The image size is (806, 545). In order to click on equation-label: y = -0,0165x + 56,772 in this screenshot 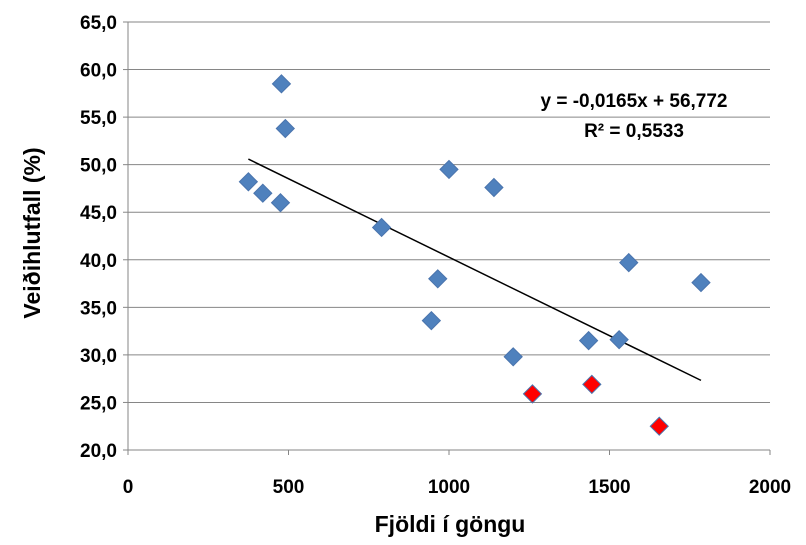, I will do `click(634, 101)`.